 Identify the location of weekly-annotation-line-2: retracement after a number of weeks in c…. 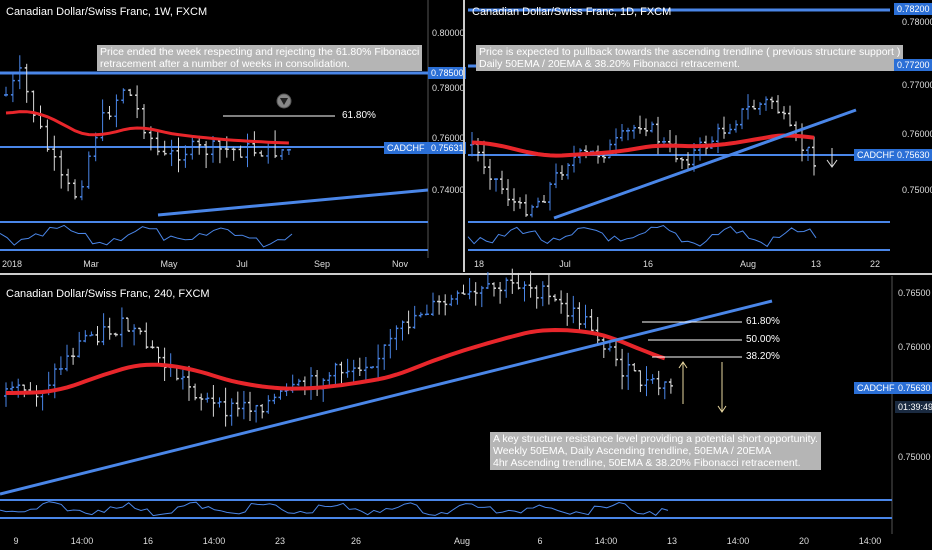
(225, 64).